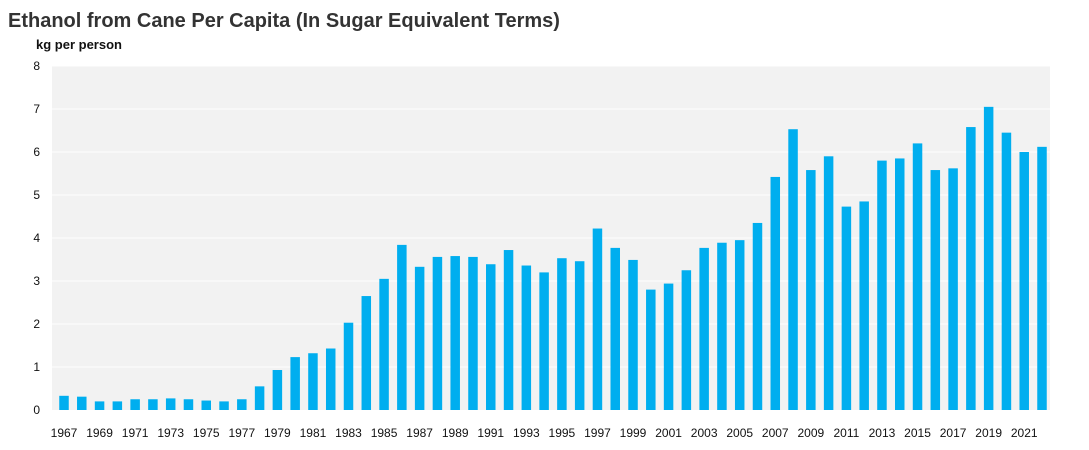 This screenshot has width=1089, height=450. I want to click on bar-1997, so click(597, 319).